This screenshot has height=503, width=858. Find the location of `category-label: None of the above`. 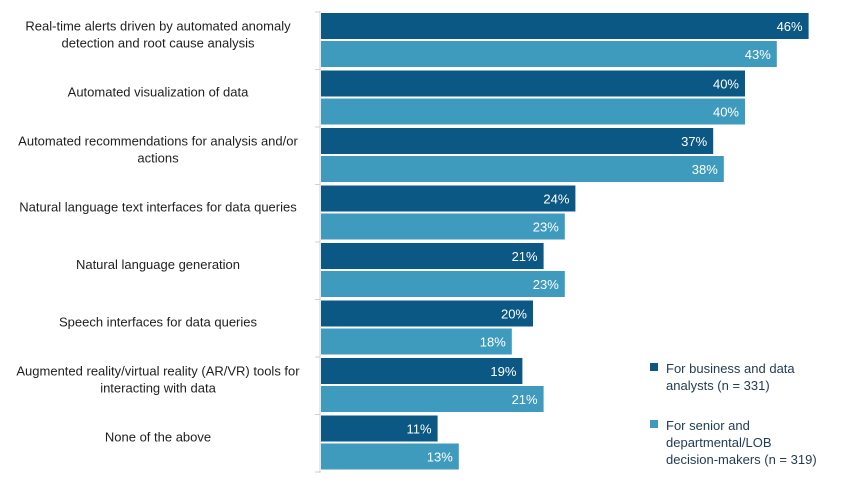

category-label: None of the above is located at coordinates (158, 436).